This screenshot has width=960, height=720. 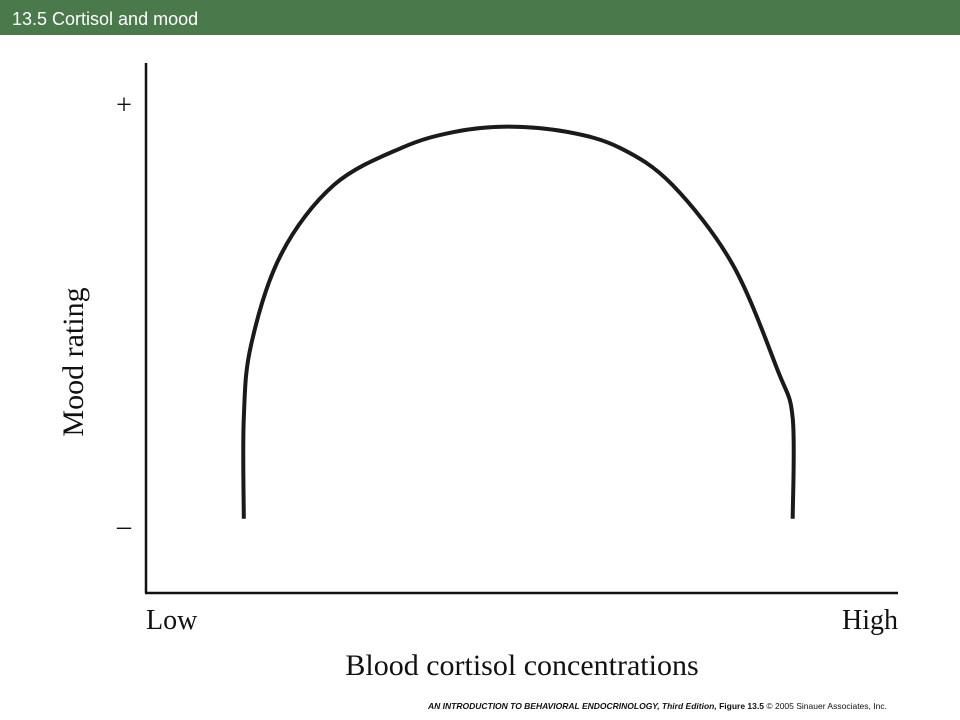 I want to click on y-tick-minus: –, so click(x=124, y=526).